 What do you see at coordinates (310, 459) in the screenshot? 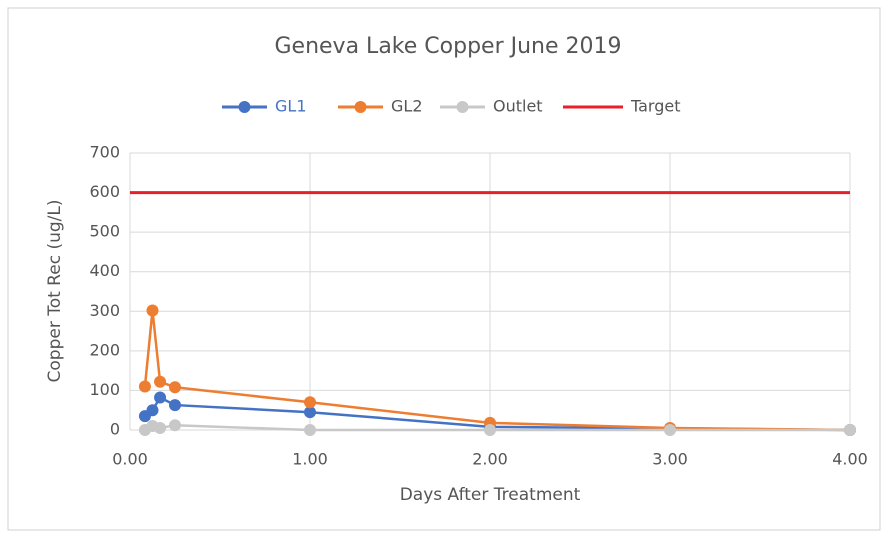
I see `x-tick-label: 1.00` at bounding box center [310, 459].